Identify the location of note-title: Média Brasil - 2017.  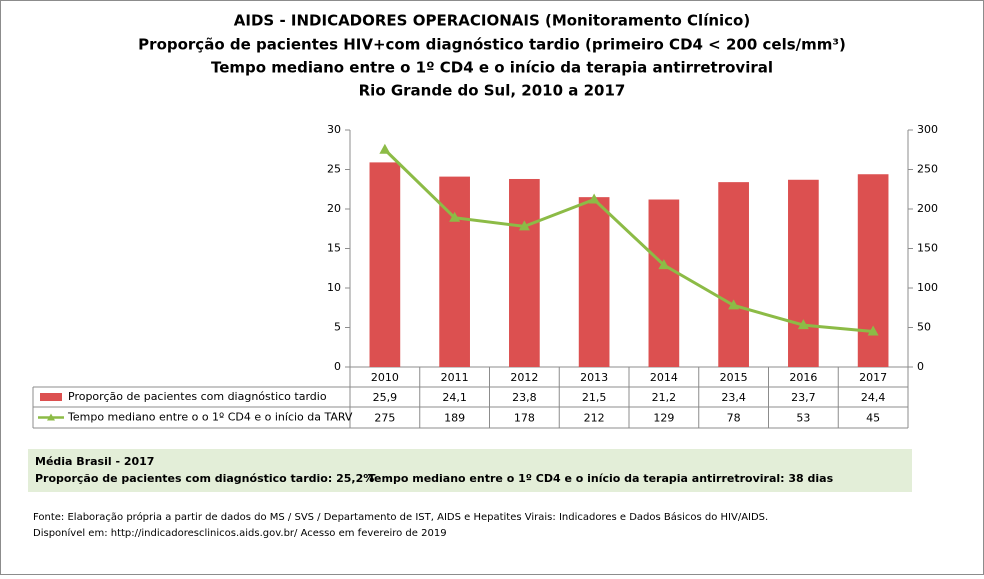
(94, 461).